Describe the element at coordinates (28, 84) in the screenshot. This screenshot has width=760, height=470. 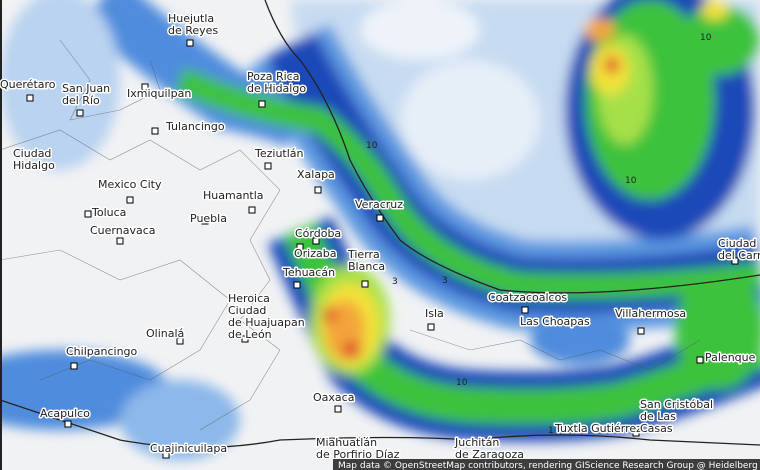
I see `place-label: Querétaro` at that location.